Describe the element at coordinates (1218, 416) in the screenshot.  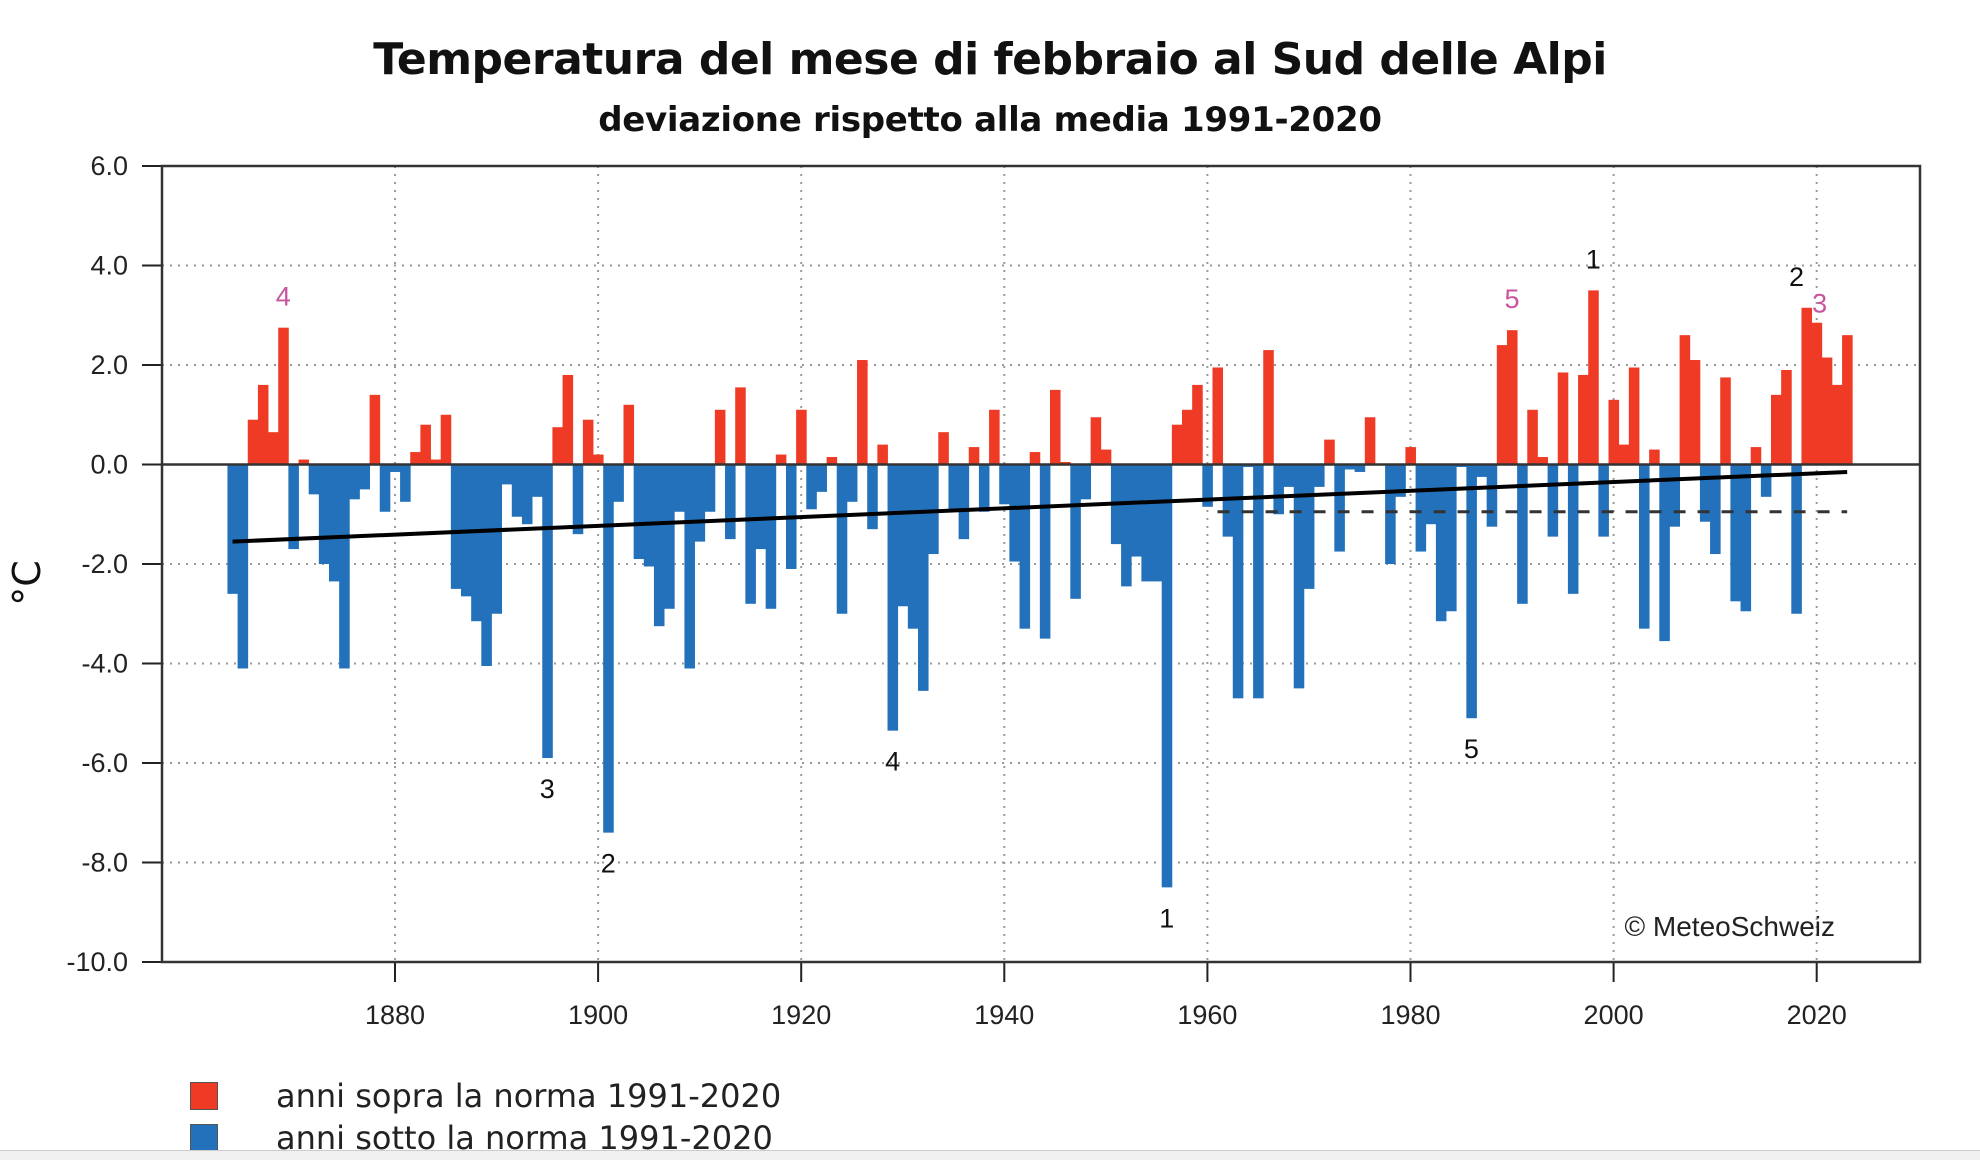
I see `bar-1961` at that location.